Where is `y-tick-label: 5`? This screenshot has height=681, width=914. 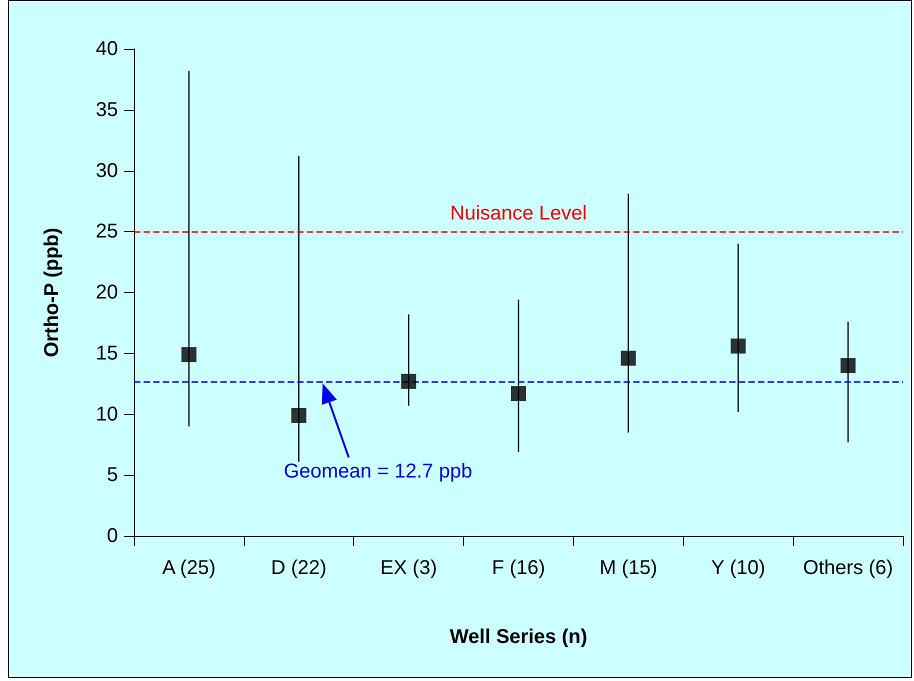
y-tick-label: 5 is located at coordinates (112, 475).